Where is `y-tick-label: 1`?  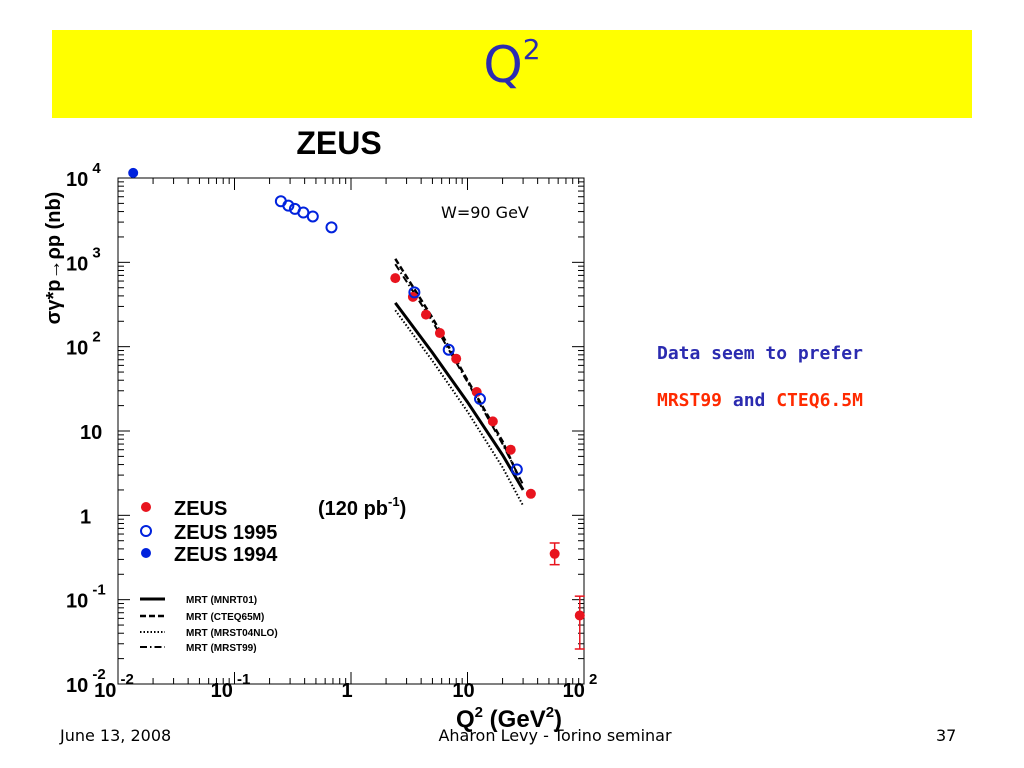 y-tick-label: 1 is located at coordinates (85, 517).